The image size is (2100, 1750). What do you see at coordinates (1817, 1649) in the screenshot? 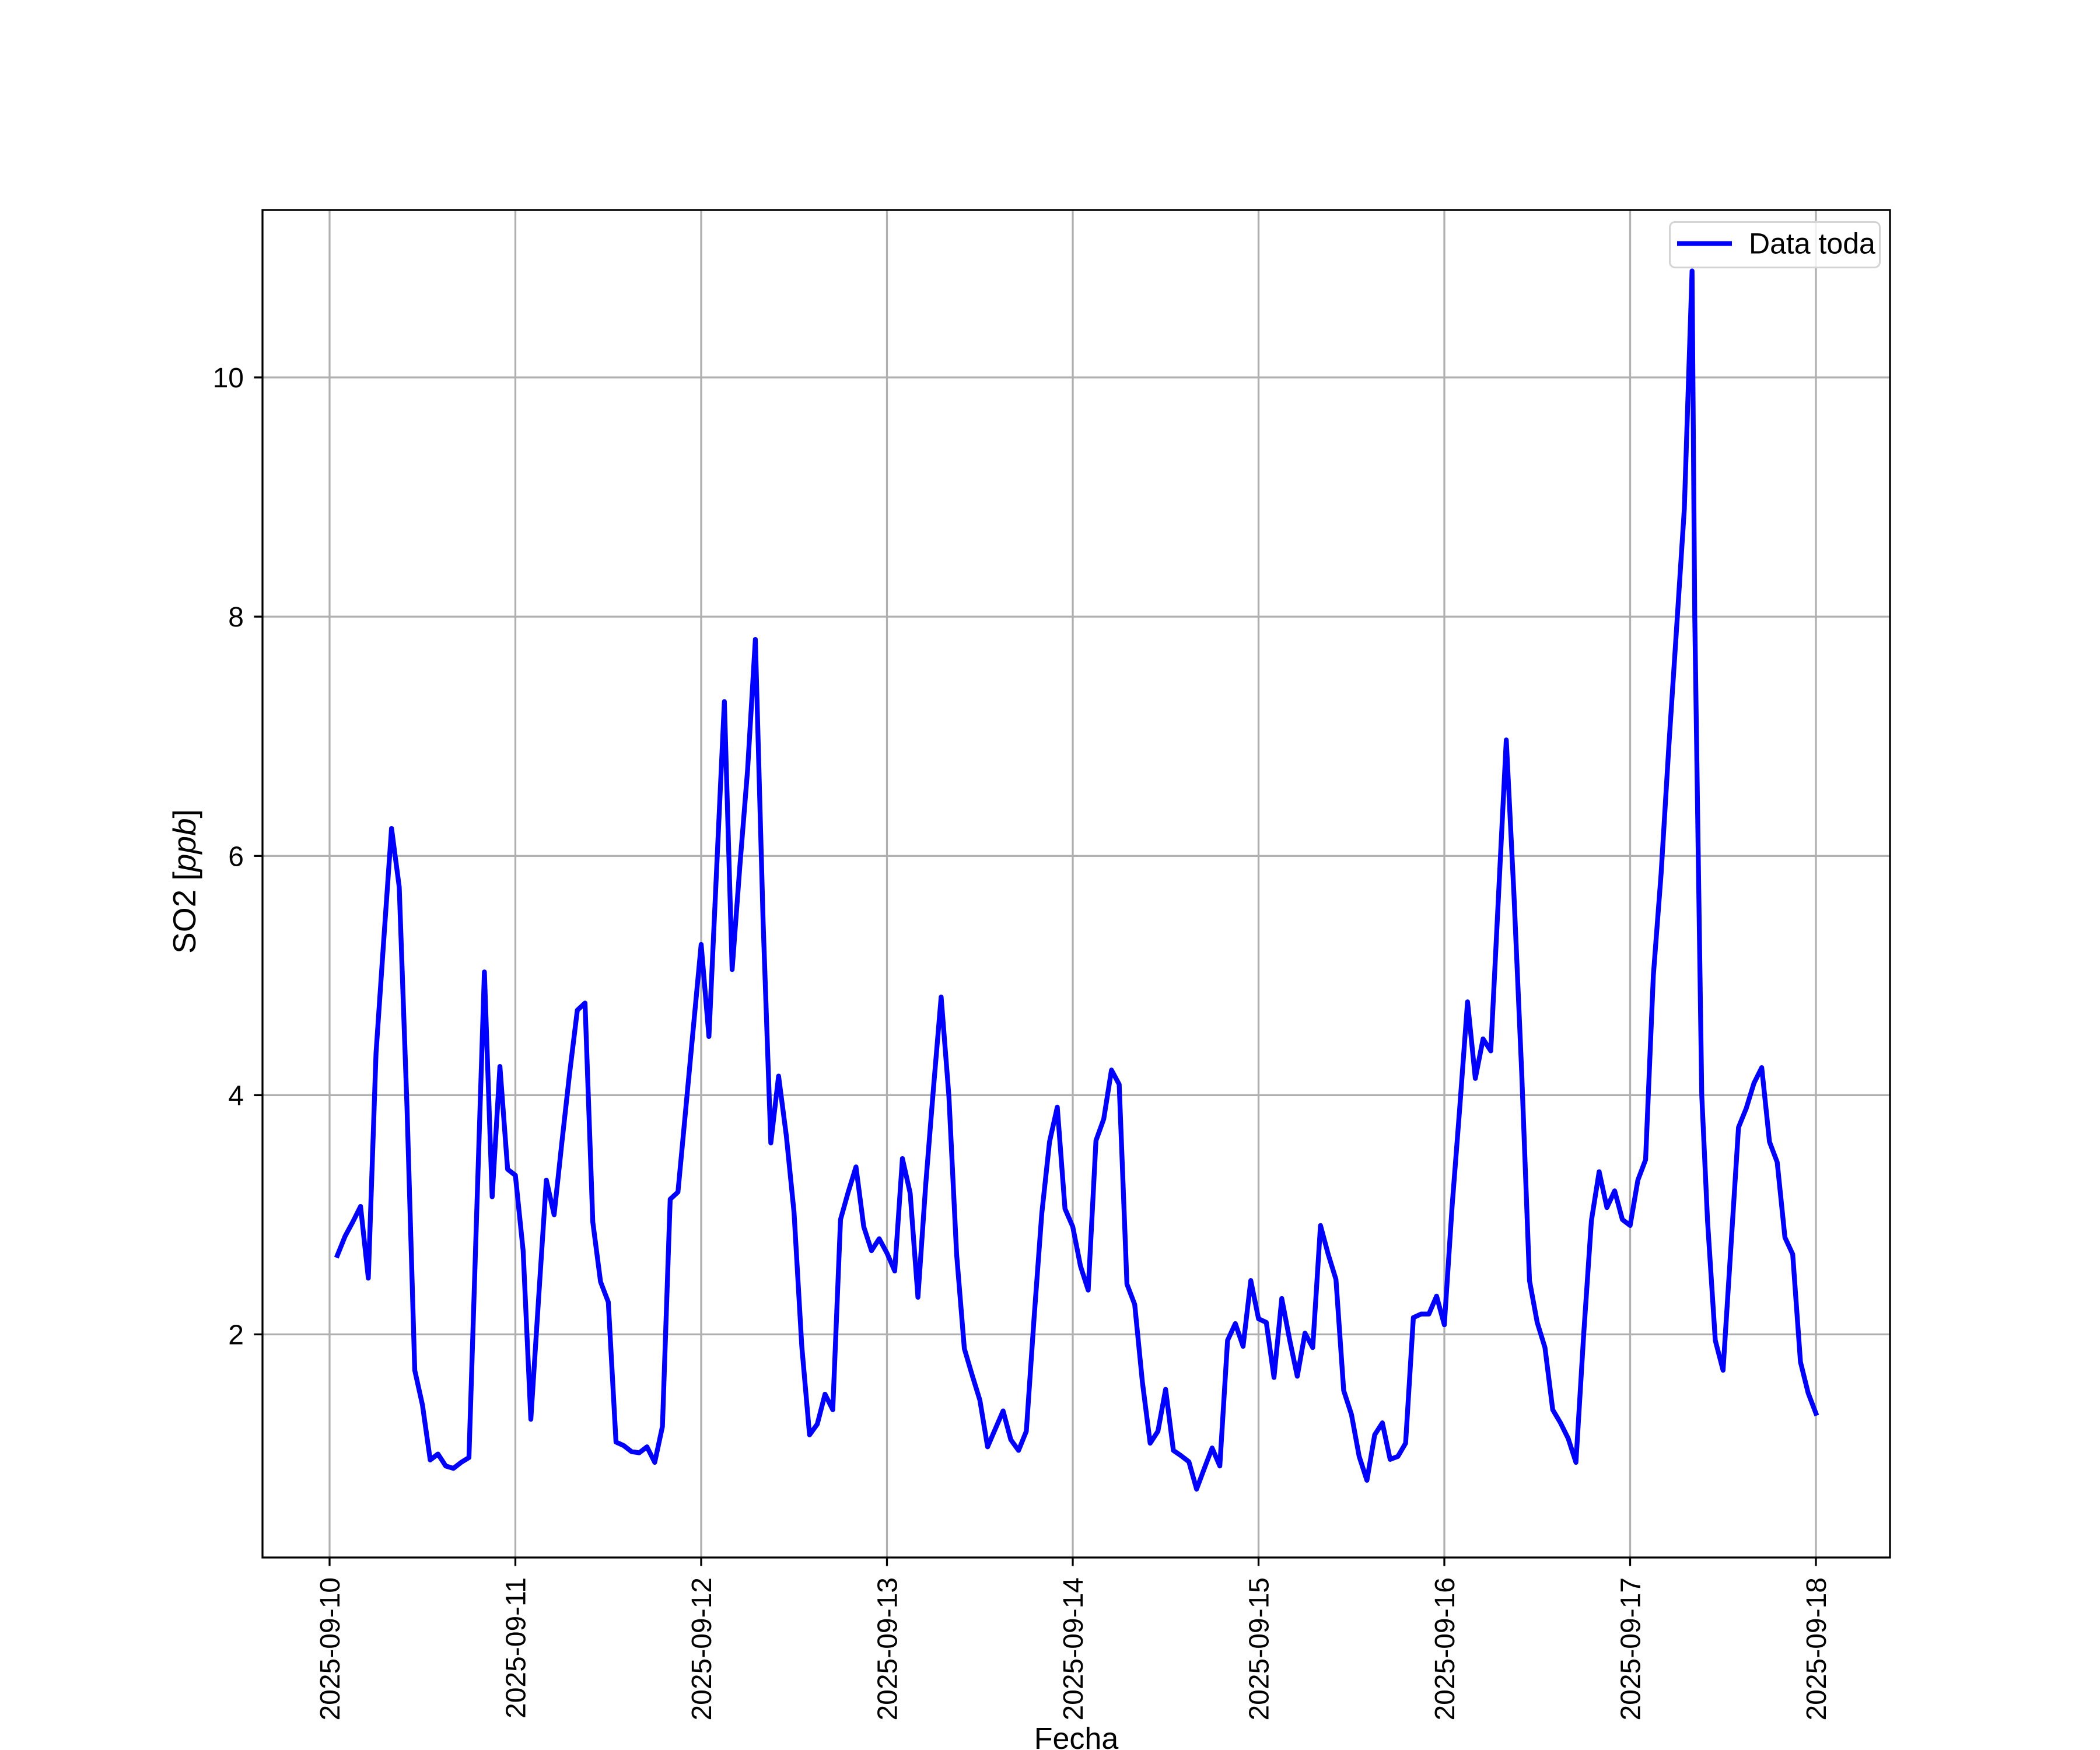
I see `svg-text: 2025-09-18` at bounding box center [1817, 1649].